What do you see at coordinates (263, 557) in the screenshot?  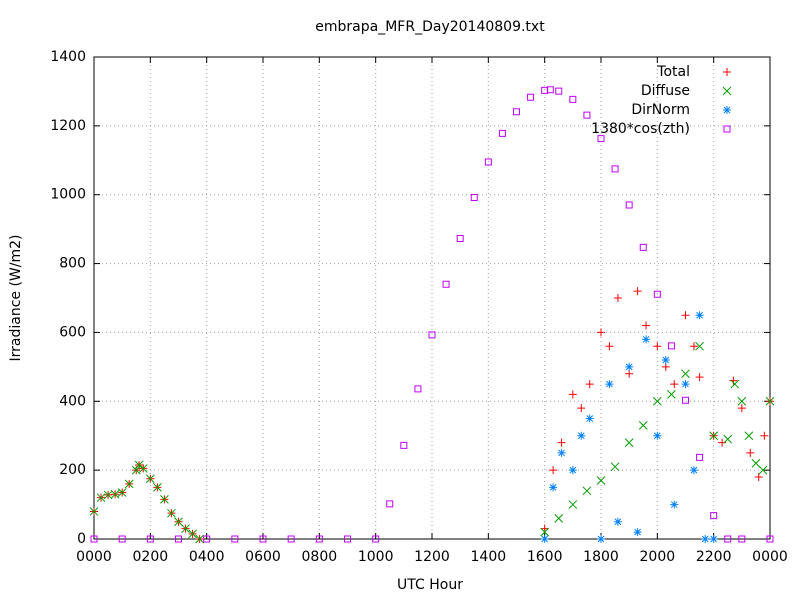 I see `x-tick-label: 0600` at bounding box center [263, 557].